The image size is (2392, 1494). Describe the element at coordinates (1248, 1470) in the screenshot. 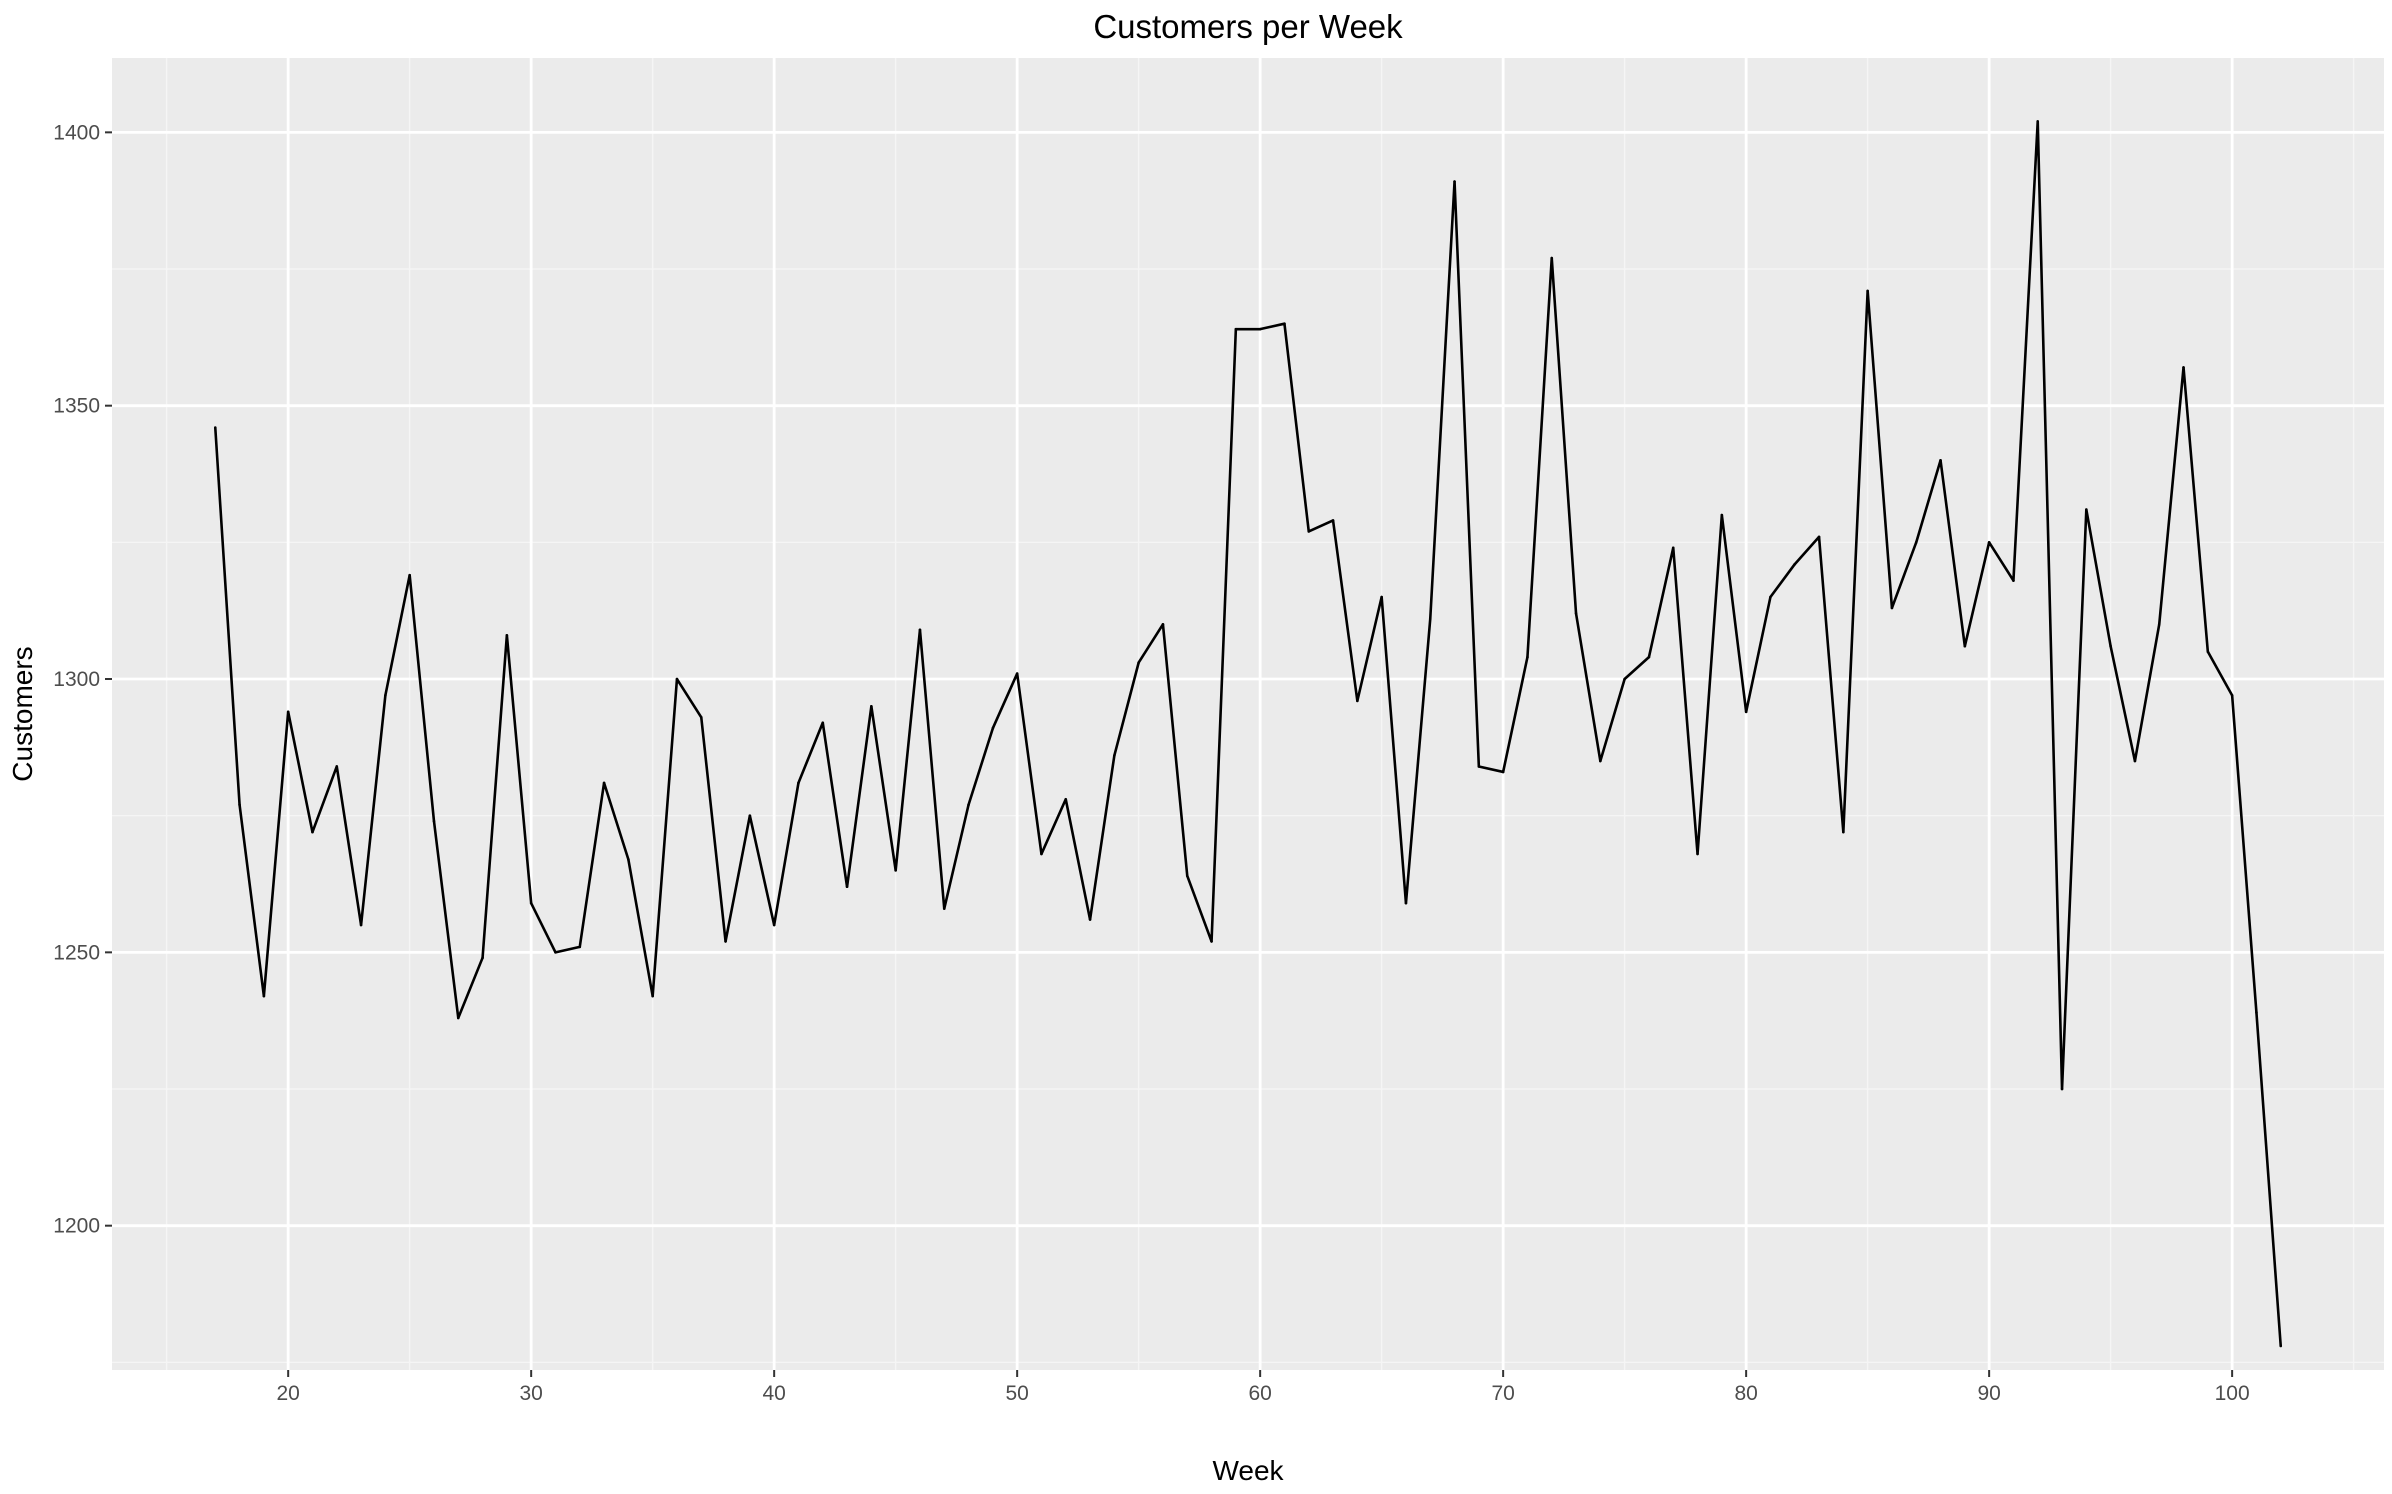

I see `x-axis-title: Week` at that location.